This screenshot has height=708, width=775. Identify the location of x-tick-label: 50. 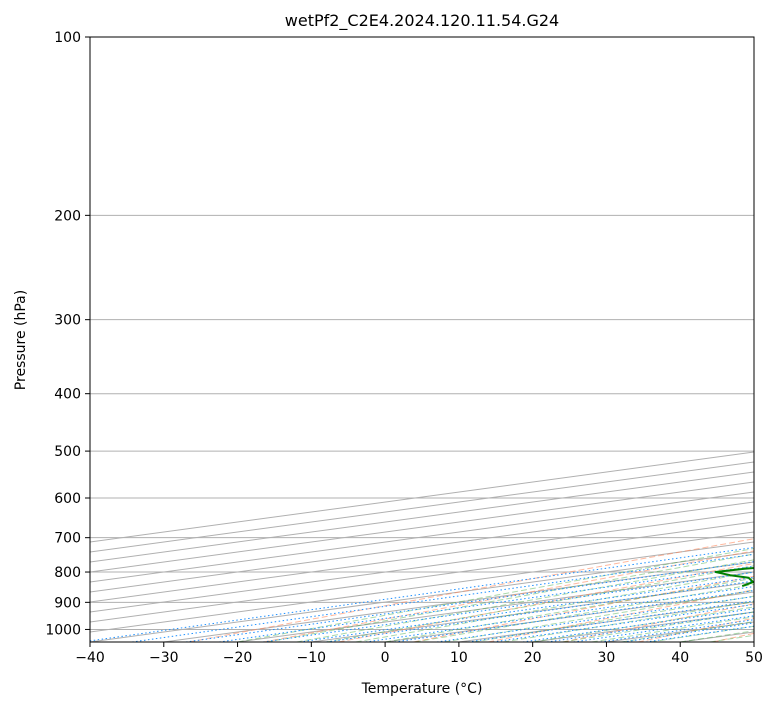
(754, 658).